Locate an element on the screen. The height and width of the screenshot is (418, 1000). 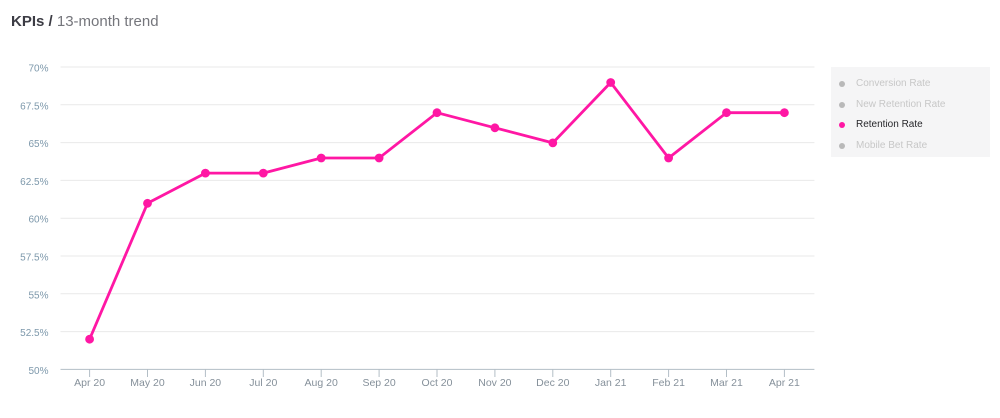
svg-text: 52.5% is located at coordinates (34, 333).